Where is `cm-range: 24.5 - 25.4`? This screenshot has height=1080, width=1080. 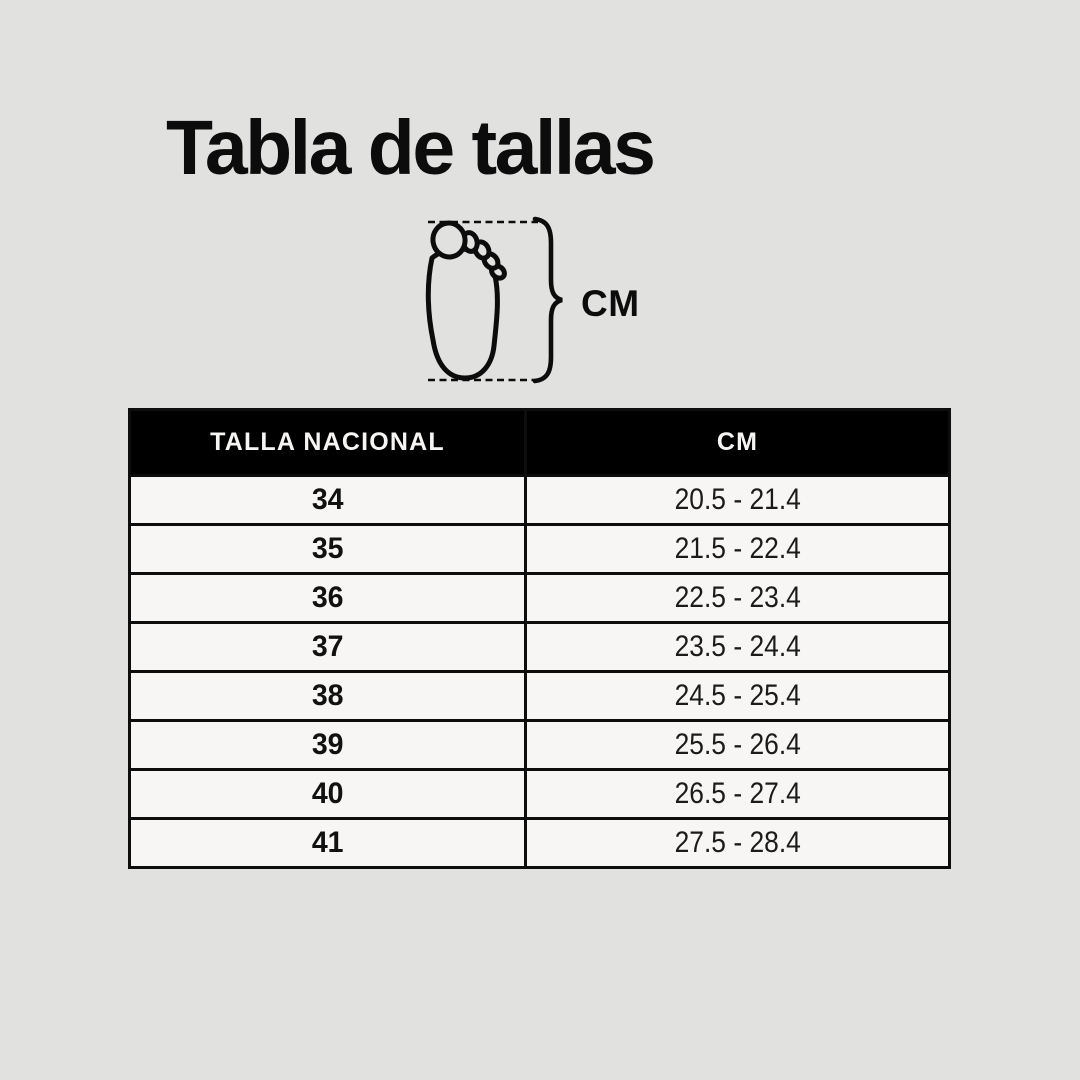 cm-range: 24.5 - 25.4 is located at coordinates (737, 695).